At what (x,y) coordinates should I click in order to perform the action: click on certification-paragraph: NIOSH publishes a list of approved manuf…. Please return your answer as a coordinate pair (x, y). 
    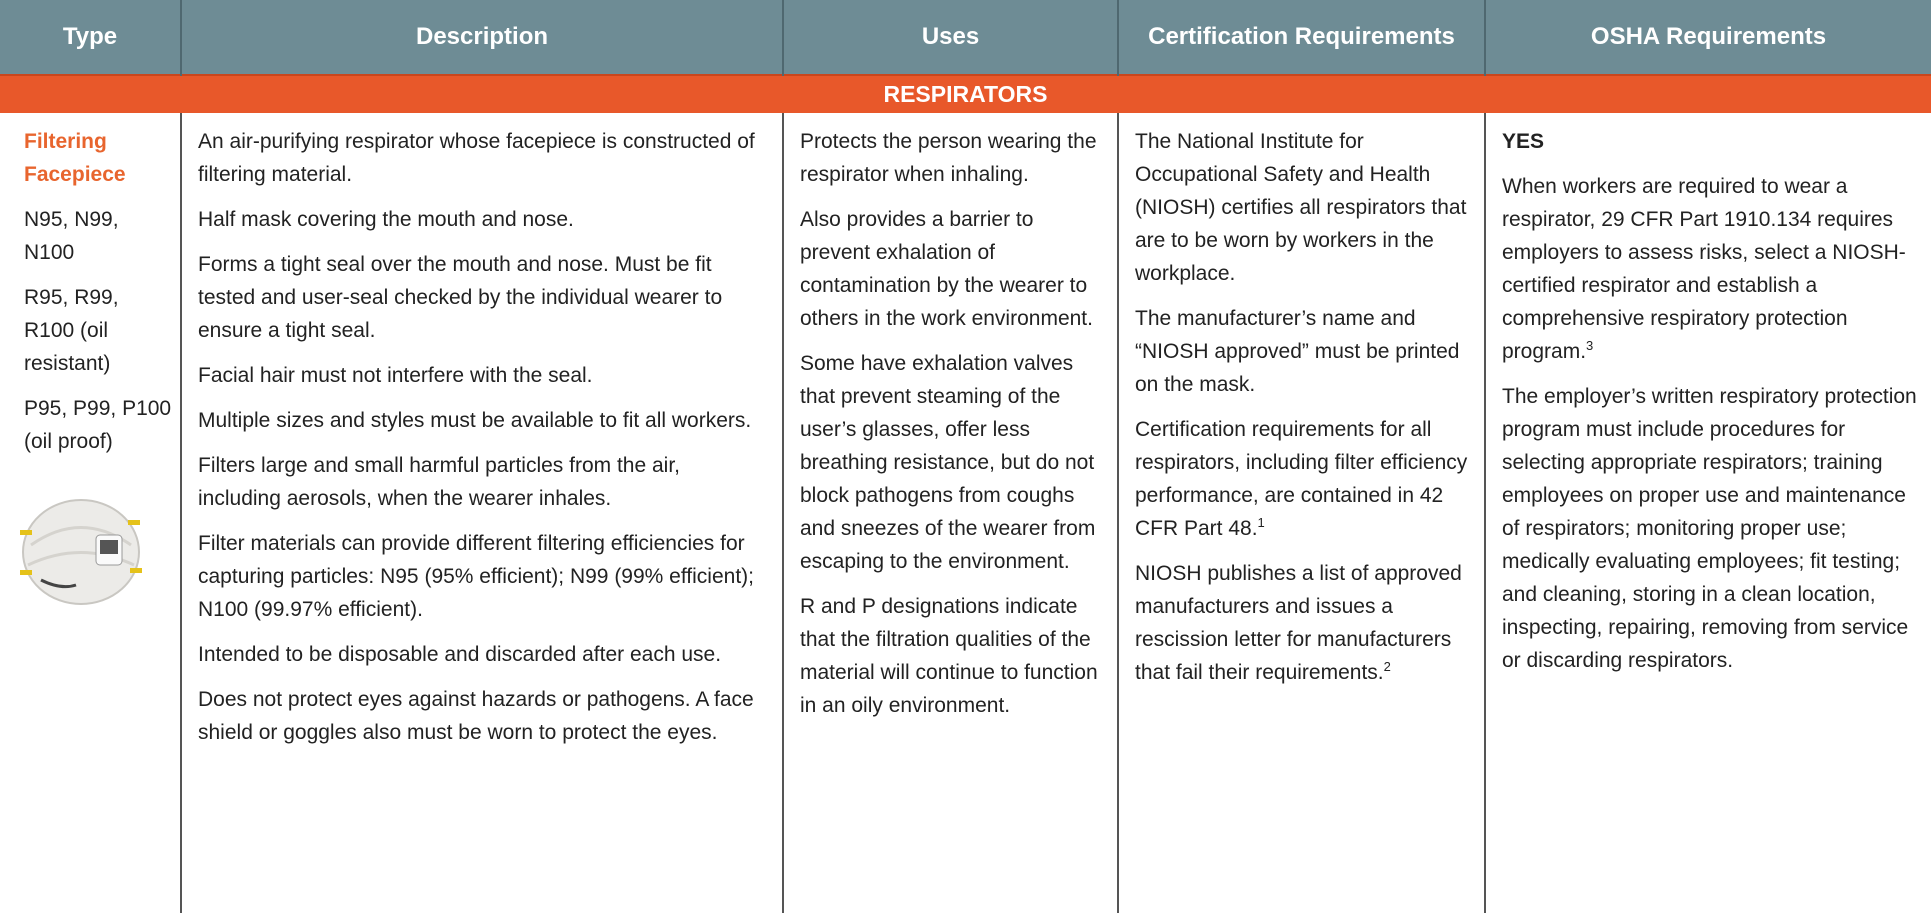
    Looking at the image, I should click on (1302, 623).